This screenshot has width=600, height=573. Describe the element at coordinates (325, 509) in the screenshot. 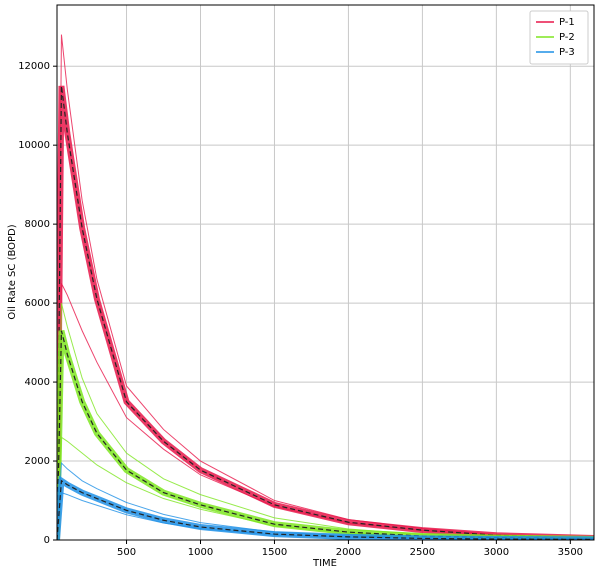

I see `median-line` at that location.